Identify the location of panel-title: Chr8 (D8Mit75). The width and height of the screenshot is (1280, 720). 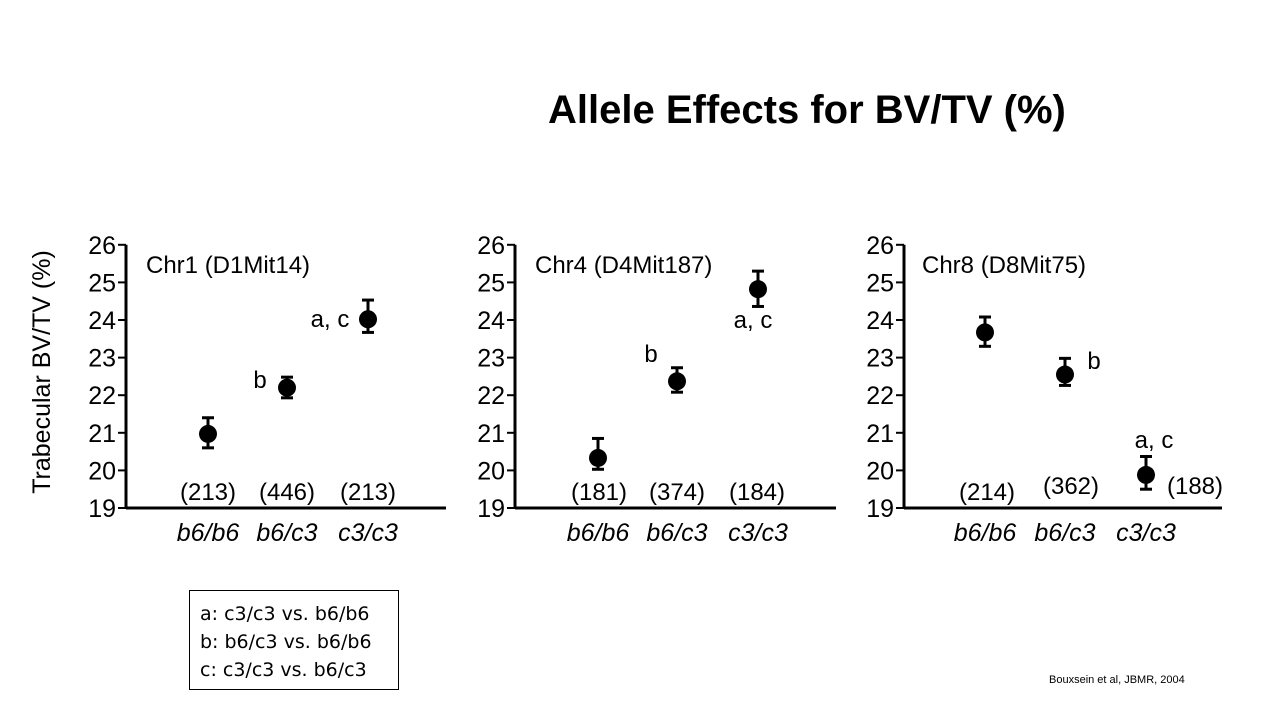
(1004, 265).